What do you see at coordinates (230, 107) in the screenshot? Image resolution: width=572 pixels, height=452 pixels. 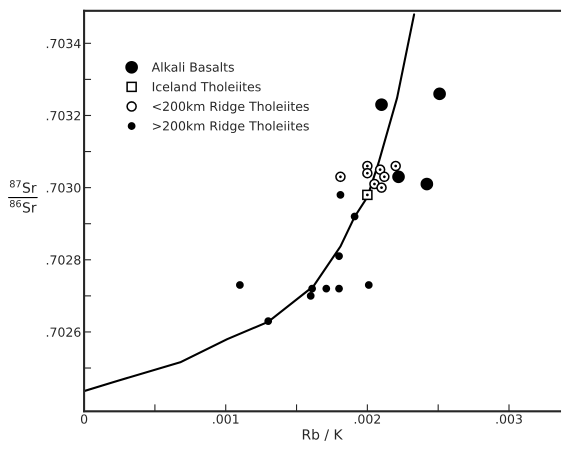 I see `legend-label: <200km Ridge Tholeiites` at bounding box center [230, 107].